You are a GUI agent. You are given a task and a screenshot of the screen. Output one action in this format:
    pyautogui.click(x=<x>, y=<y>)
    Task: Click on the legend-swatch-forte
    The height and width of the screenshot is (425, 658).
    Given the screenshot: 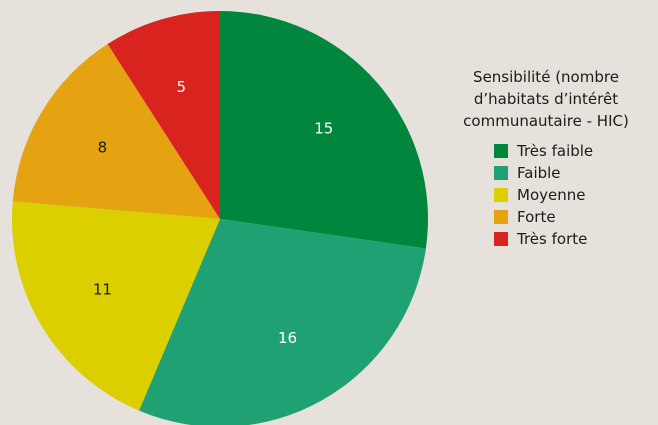 What is the action you would take?
    pyautogui.click(x=501, y=217)
    